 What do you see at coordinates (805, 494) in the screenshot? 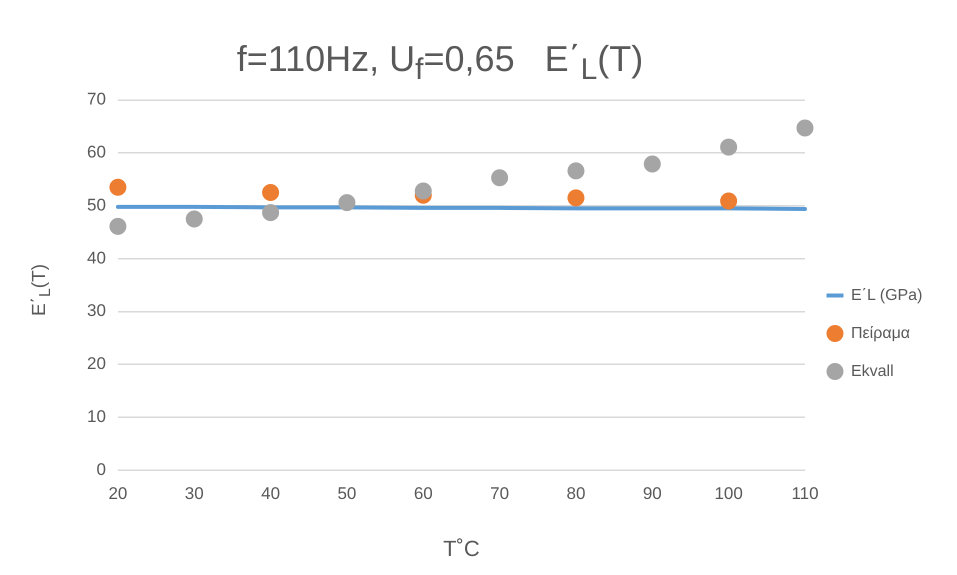
I see `x-tick-label: 110` at bounding box center [805, 494].